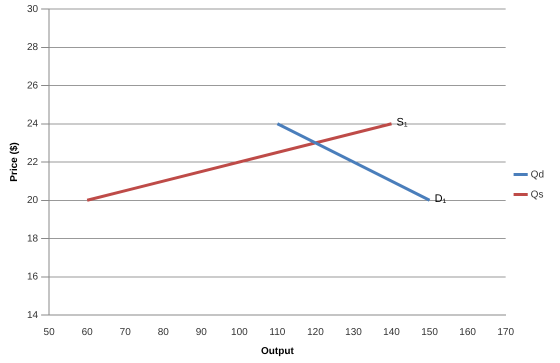 The height and width of the screenshot is (363, 560). I want to click on y-tick-label: 28, so click(33, 47).